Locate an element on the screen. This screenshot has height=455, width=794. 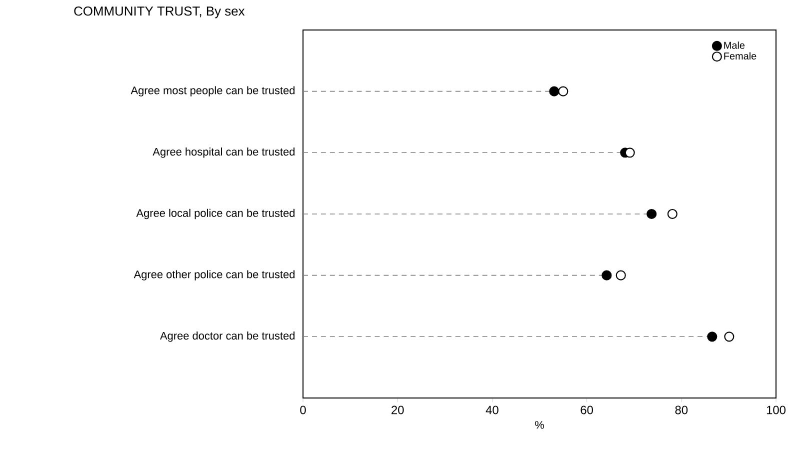
legend-label: Male is located at coordinates (734, 45).